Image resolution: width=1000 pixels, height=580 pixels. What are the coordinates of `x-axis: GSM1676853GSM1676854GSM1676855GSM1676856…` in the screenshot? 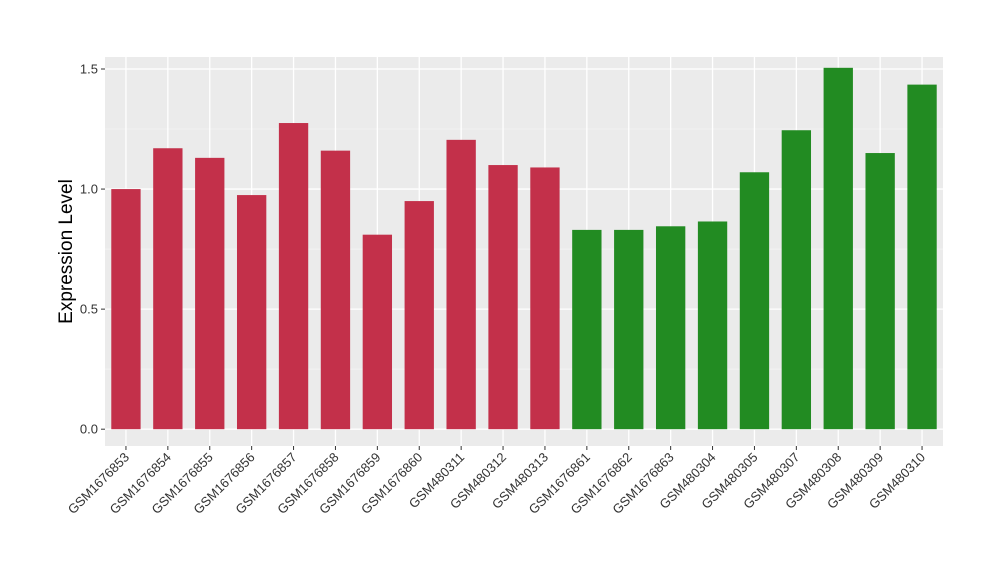 It's located at (496, 481).